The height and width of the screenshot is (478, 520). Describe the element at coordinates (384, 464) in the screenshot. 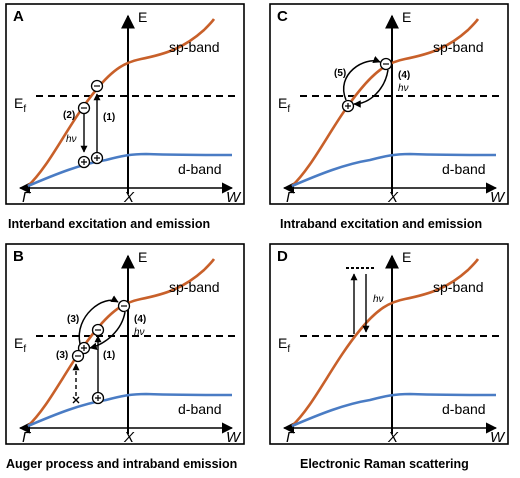

I see `caption-d: Electronic Raman scattering` at that location.